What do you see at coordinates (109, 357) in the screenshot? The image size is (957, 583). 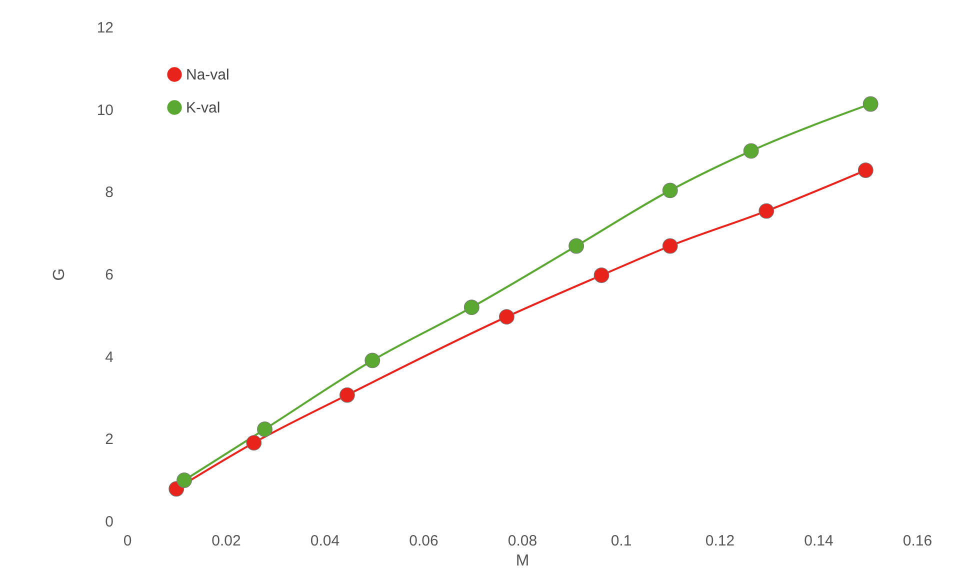 I see `y-tick-label: 4` at bounding box center [109, 357].